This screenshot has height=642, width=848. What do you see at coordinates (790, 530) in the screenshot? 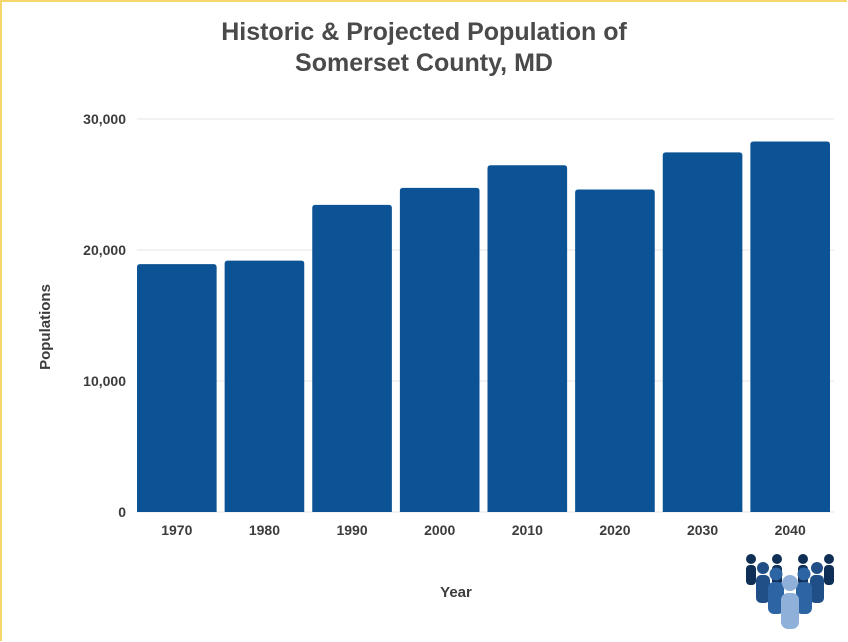
I see `x-tick-label: 2040` at bounding box center [790, 530].